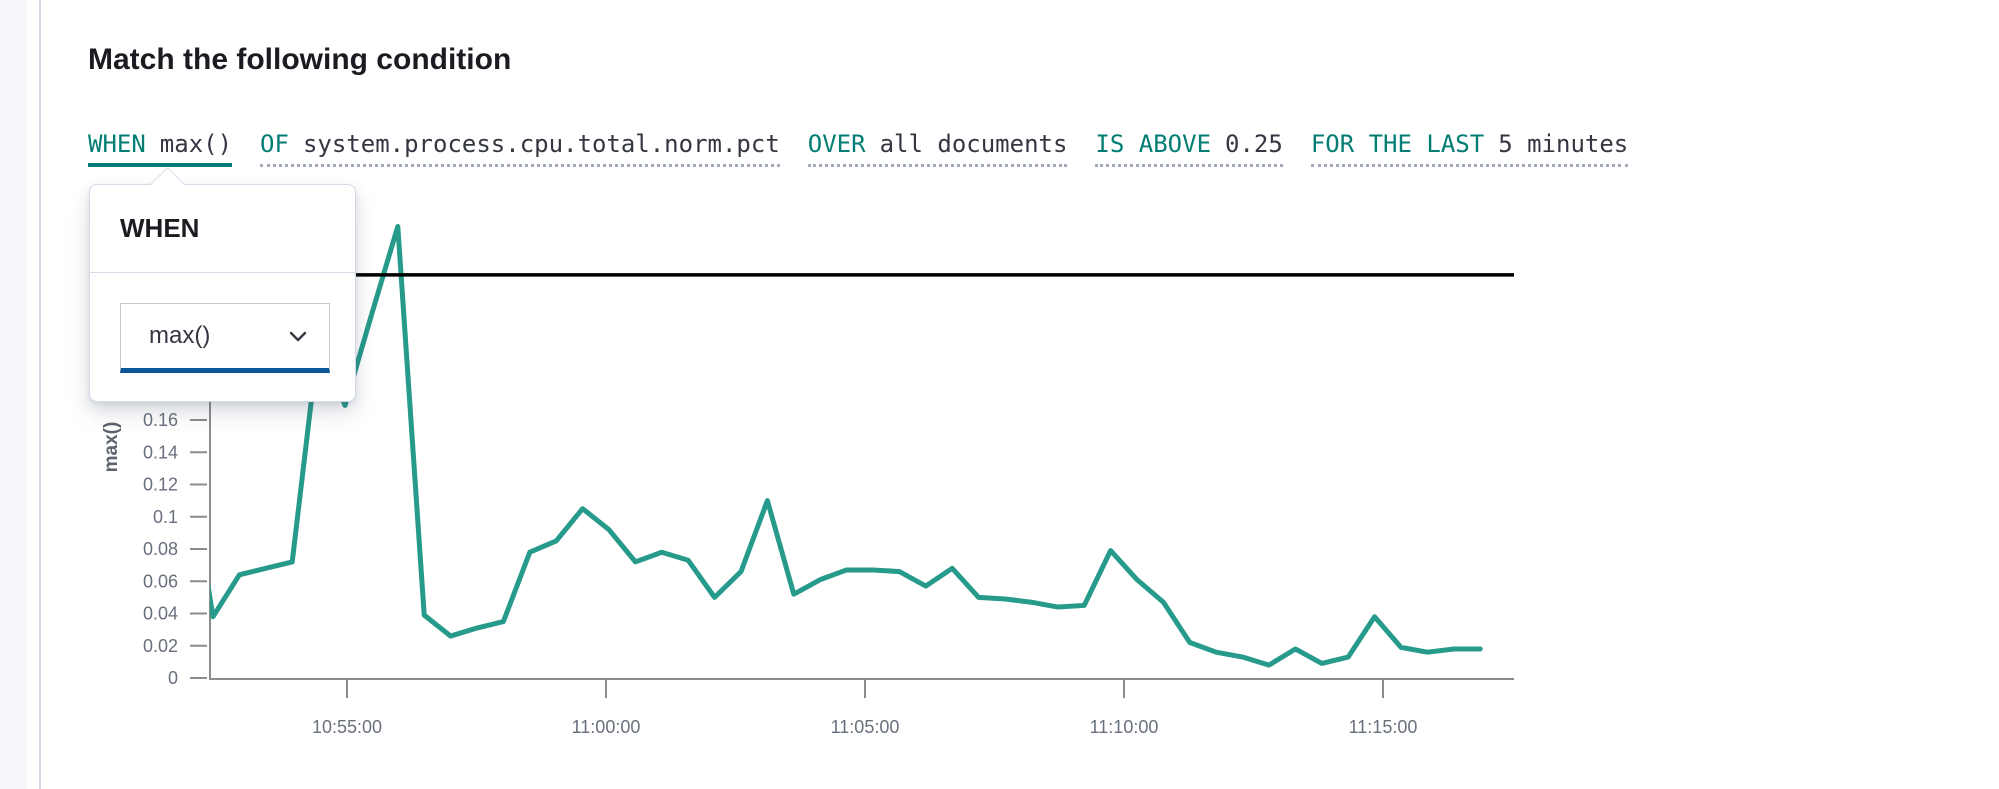 This screenshot has width=1999, height=789. Describe the element at coordinates (173, 678) in the screenshot. I see `y-axis-tick-label: 0` at that location.